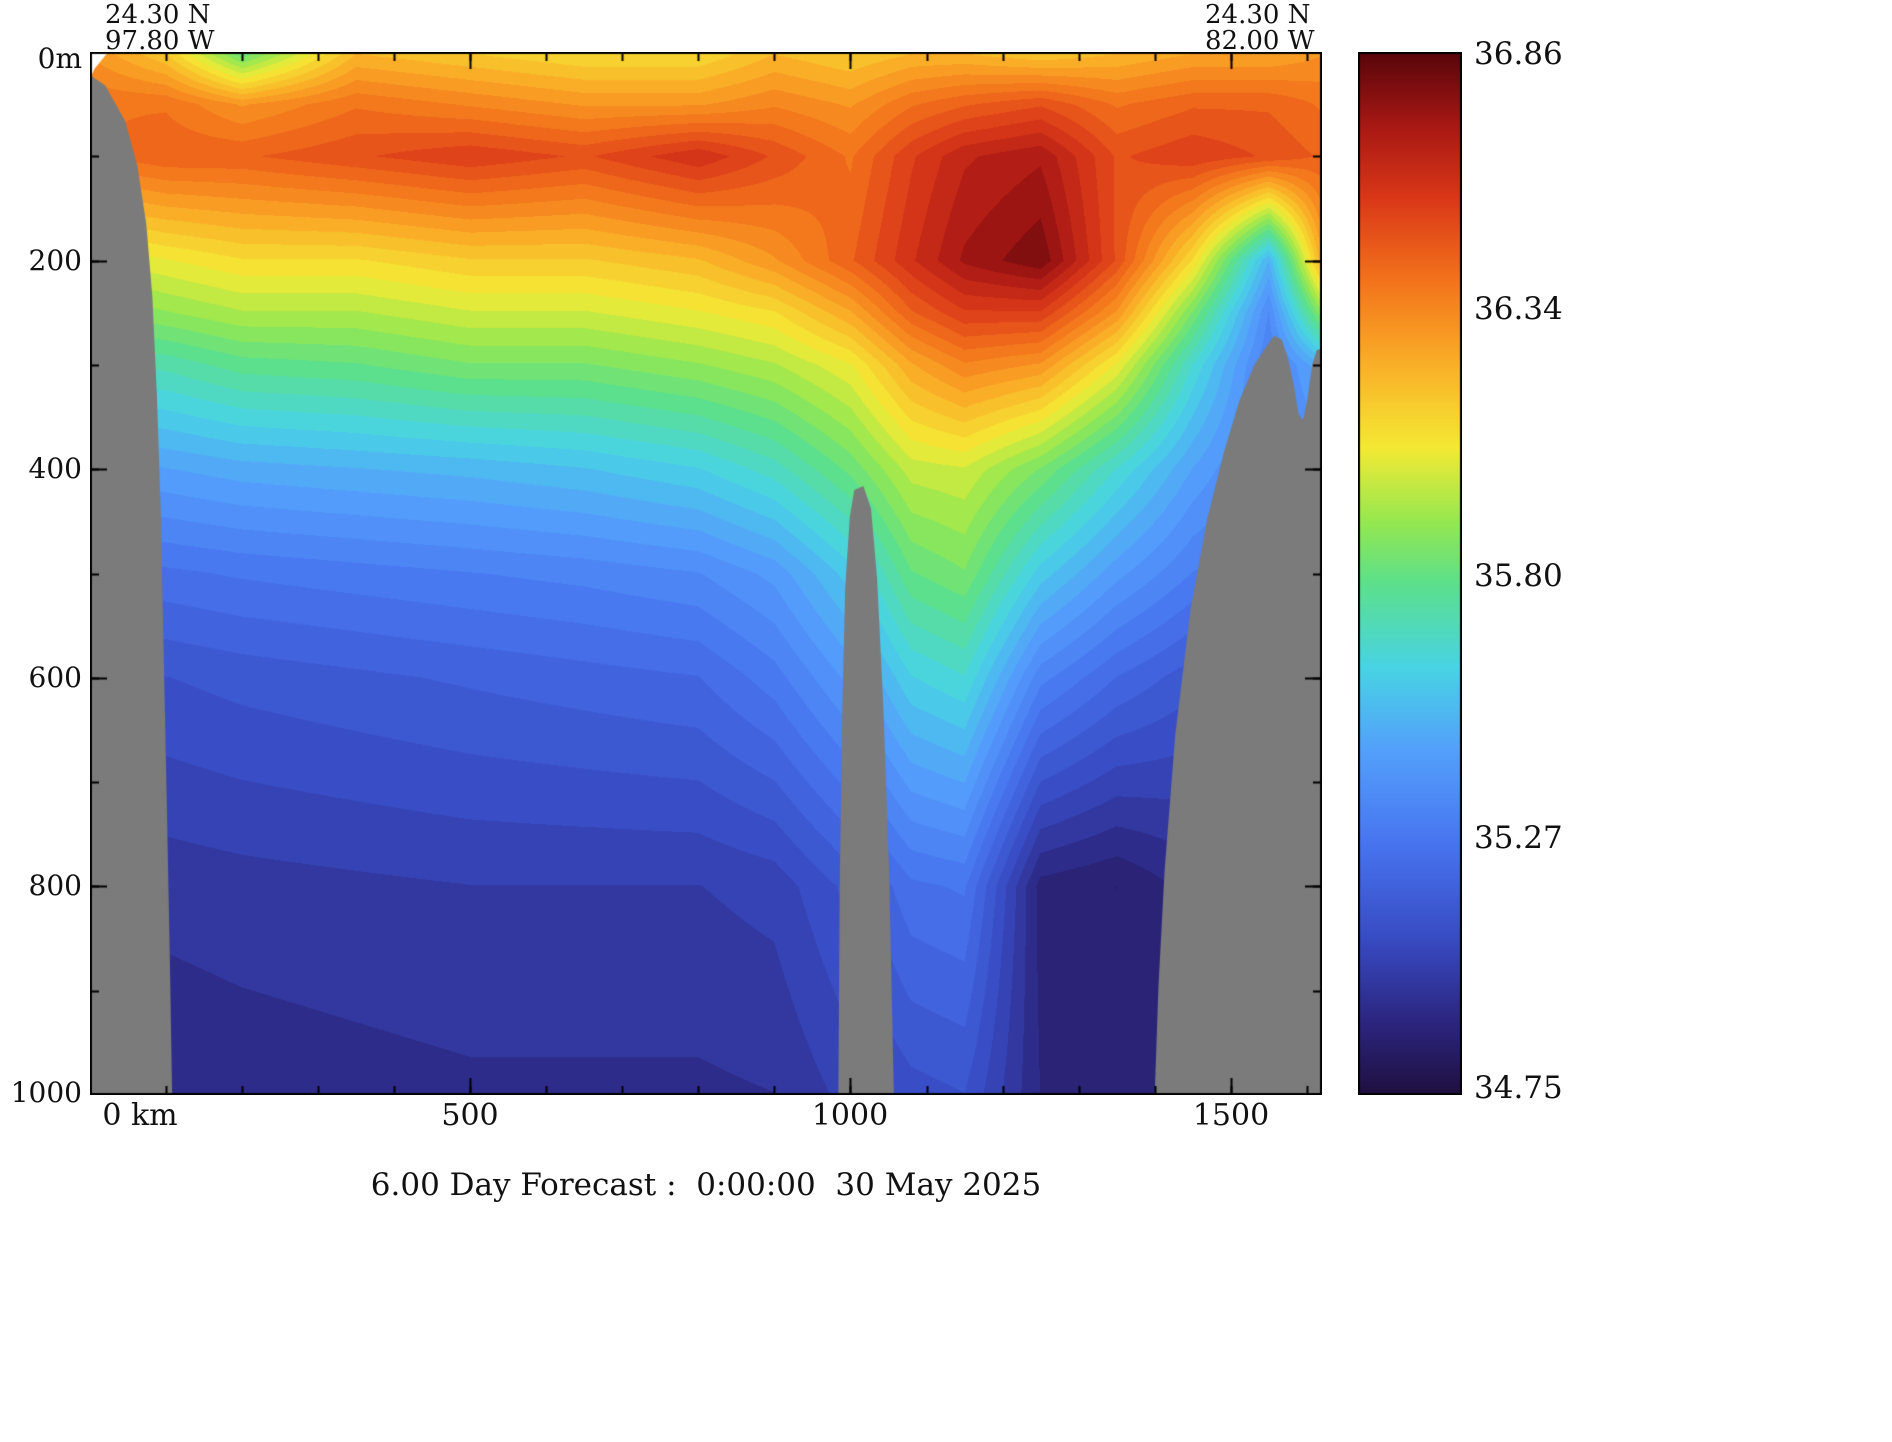 This screenshot has height=1442, width=1892. What do you see at coordinates (850, 1115) in the screenshot?
I see `x-axis-label-1000: 1000` at bounding box center [850, 1115].